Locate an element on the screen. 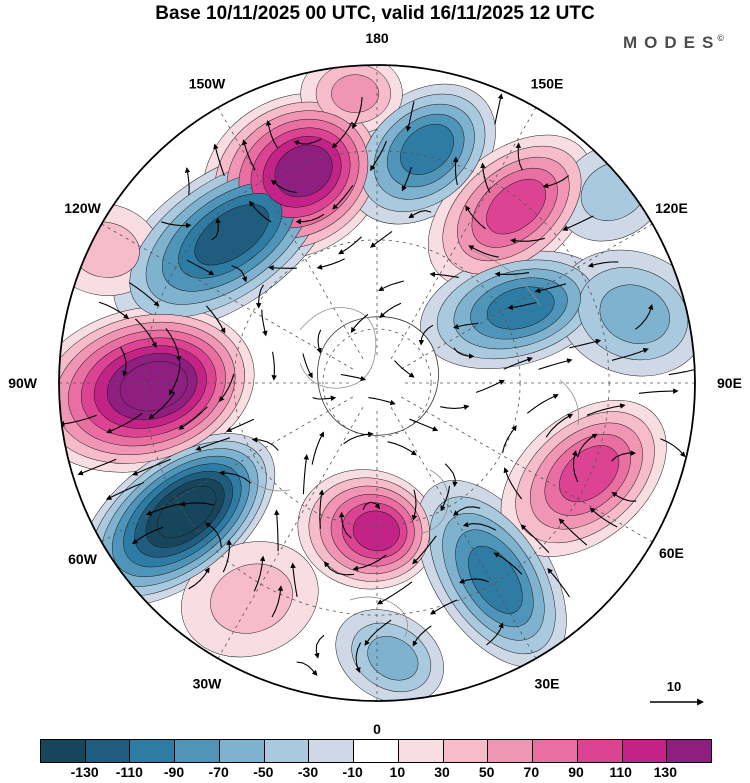 Image resolution: width=750 pixels, height=783 pixels. reference-arrow-label: 10 is located at coordinates (674, 686).